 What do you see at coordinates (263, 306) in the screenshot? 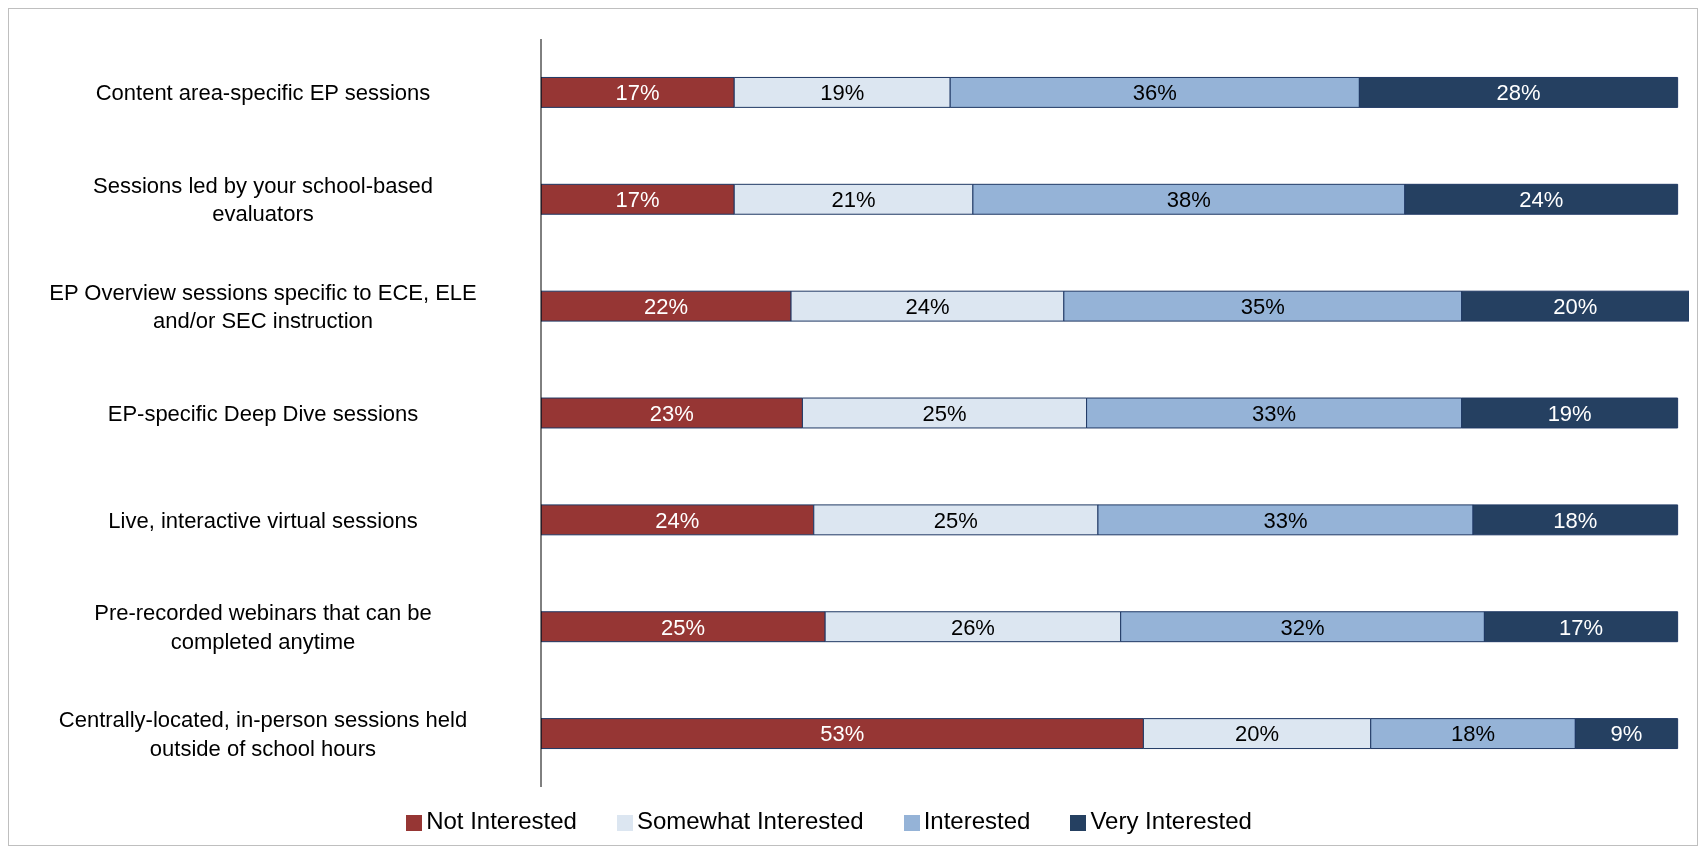
I see `y-tick-label: EP Overview sessions specific to ECE, ELE and/or SEC instruction` at bounding box center [263, 306].